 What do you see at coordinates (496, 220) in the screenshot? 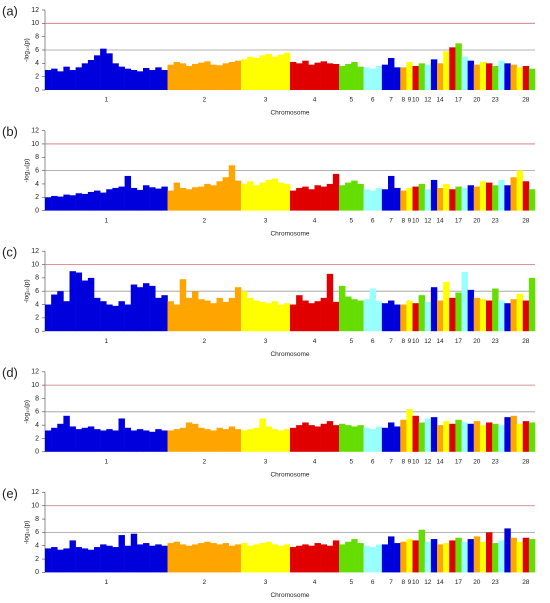
I see `chromosome-label: 23` at bounding box center [496, 220].